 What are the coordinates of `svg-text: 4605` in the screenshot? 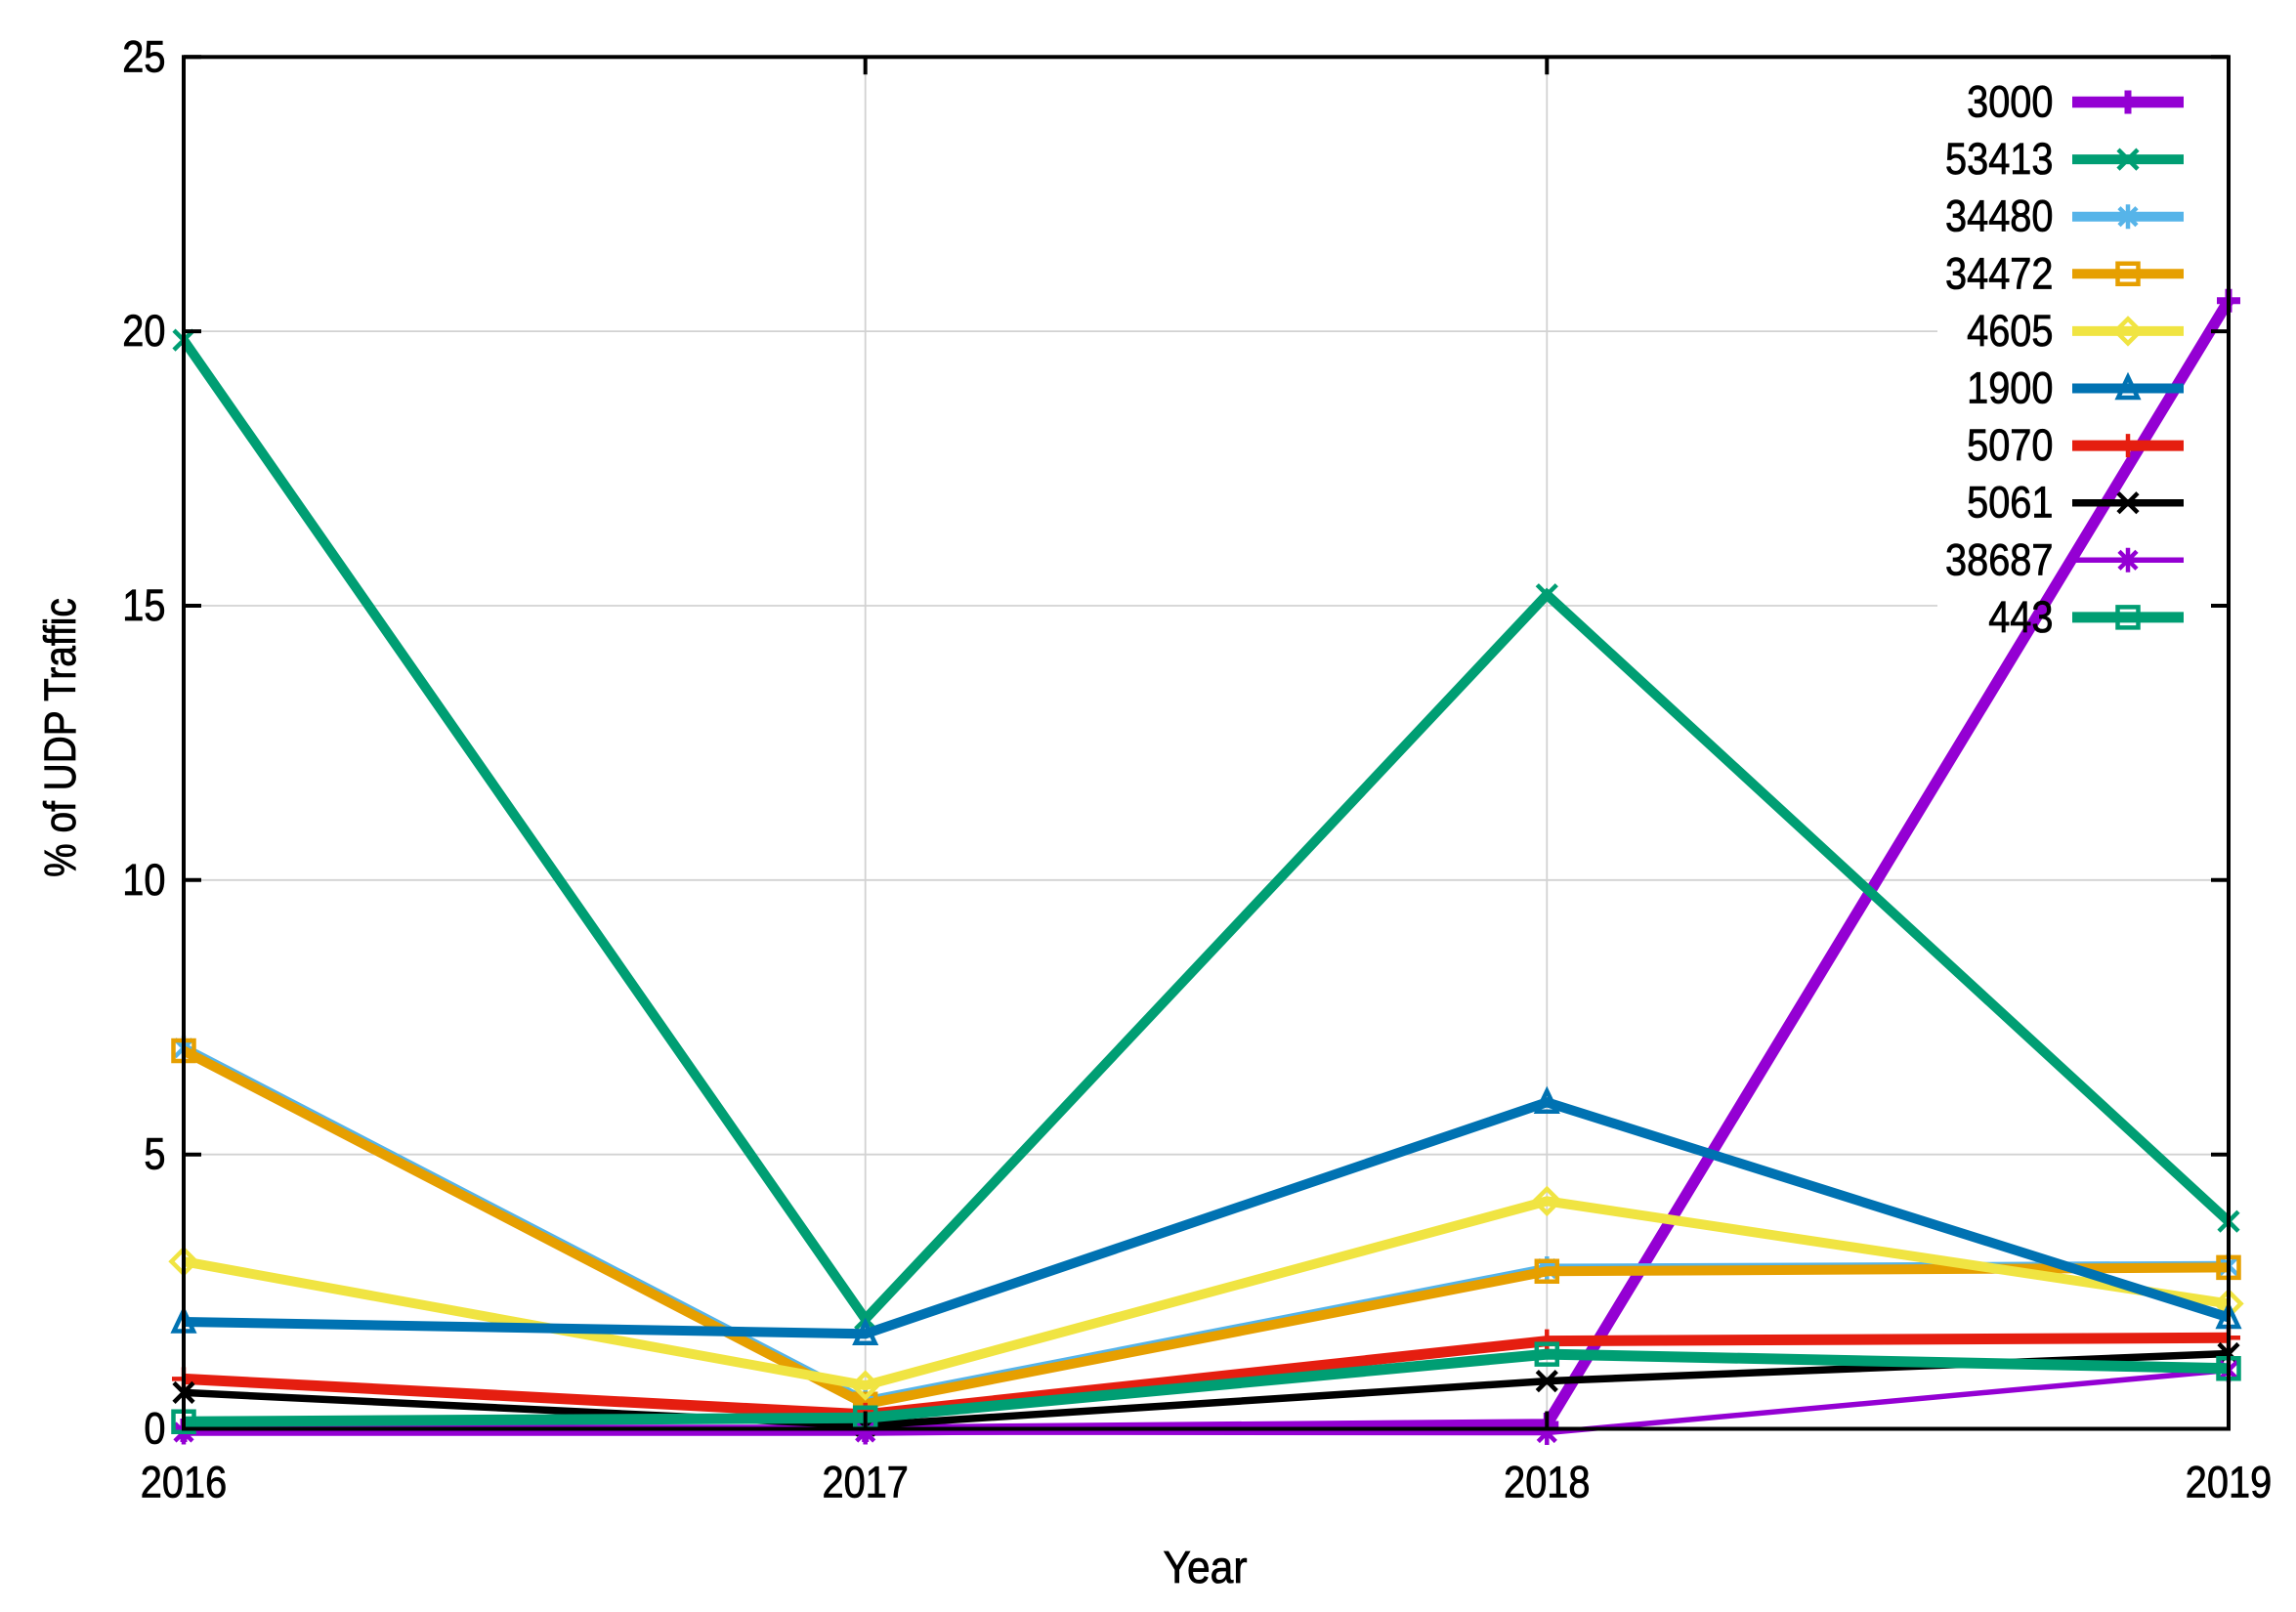 It's located at (2010, 331).